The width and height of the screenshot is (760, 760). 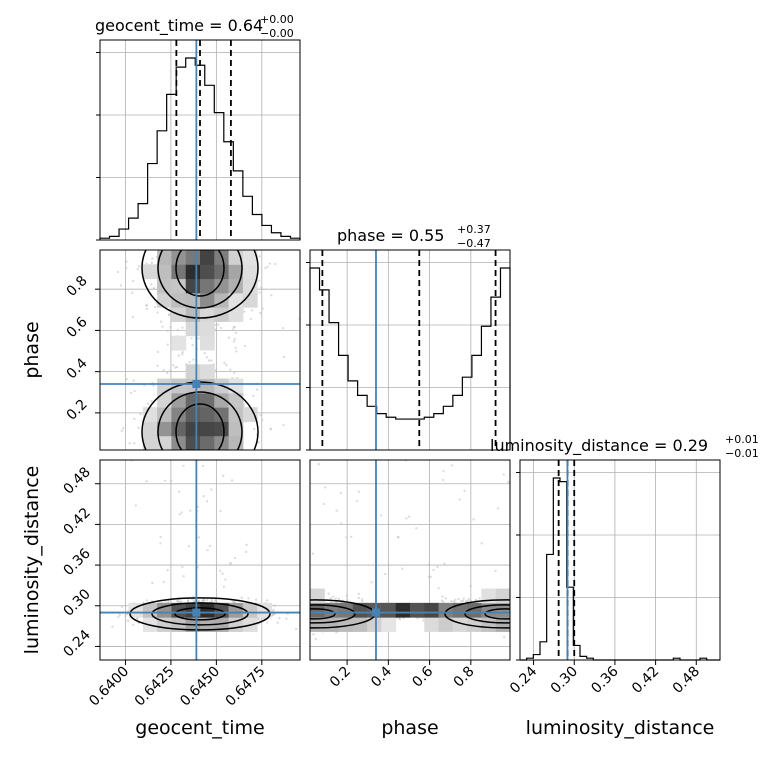 I want to click on contour-line, so click(x=200, y=614).